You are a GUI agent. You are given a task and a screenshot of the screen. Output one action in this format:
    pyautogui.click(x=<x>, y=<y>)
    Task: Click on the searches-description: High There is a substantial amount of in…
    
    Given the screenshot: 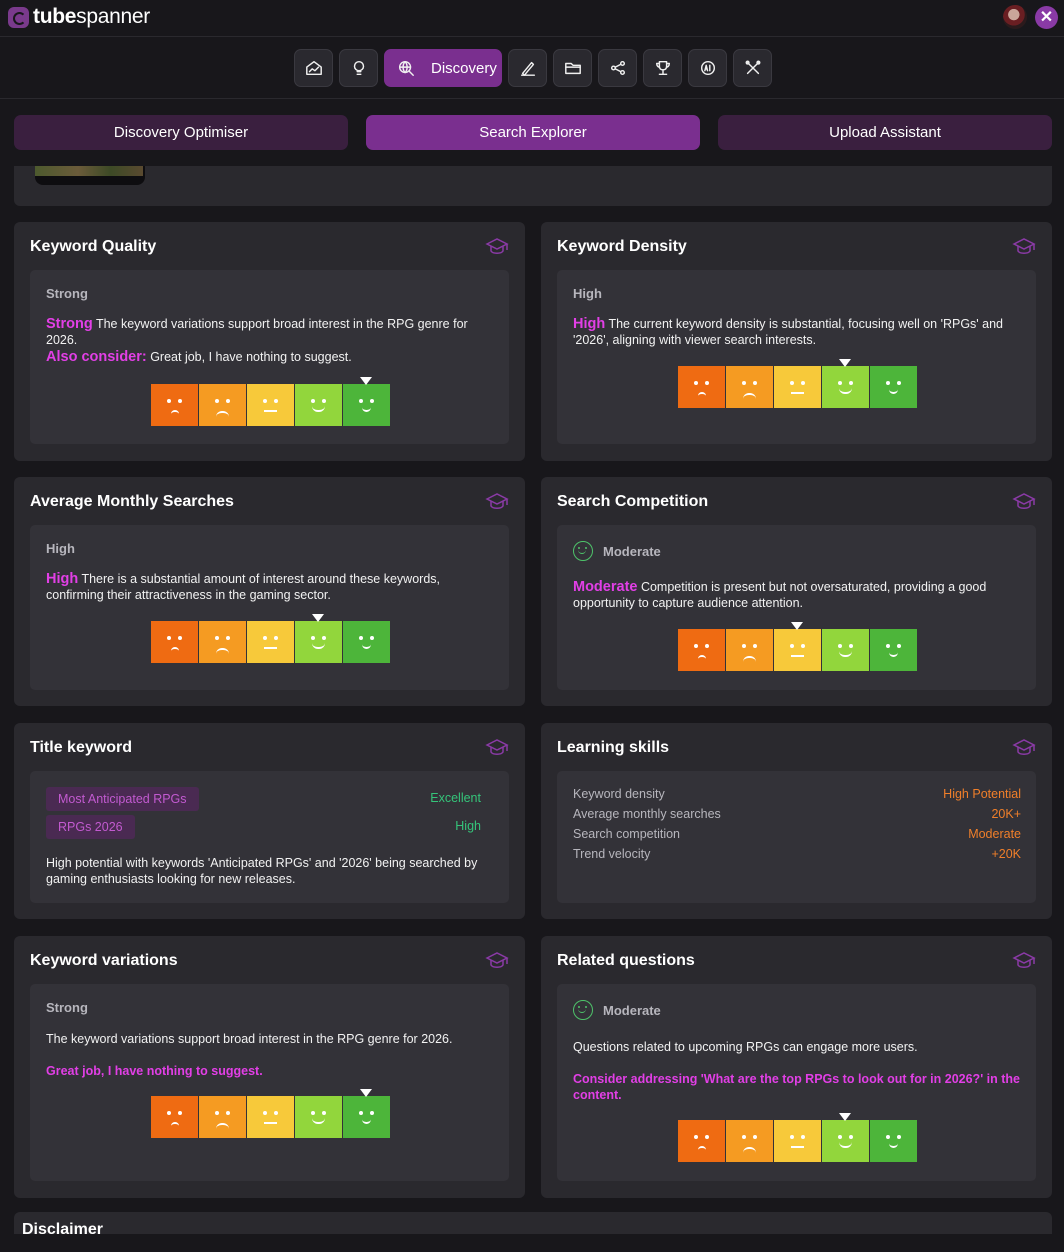 What is the action you would take?
    pyautogui.click(x=243, y=586)
    